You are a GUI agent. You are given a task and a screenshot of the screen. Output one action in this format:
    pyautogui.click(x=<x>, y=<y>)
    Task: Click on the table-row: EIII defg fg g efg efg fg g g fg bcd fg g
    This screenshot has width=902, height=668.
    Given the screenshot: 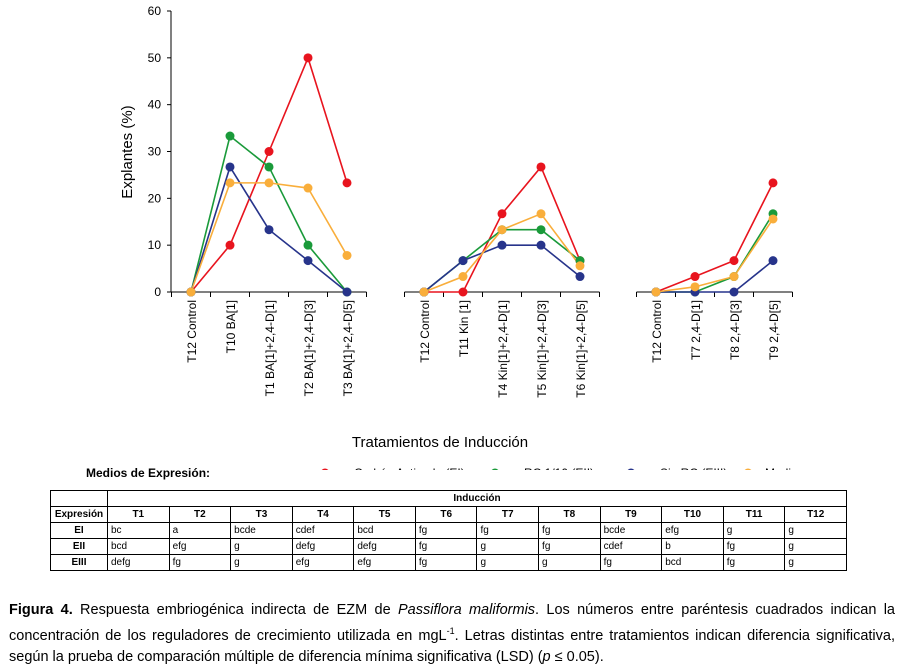 What is the action you would take?
    pyautogui.click(x=448, y=562)
    